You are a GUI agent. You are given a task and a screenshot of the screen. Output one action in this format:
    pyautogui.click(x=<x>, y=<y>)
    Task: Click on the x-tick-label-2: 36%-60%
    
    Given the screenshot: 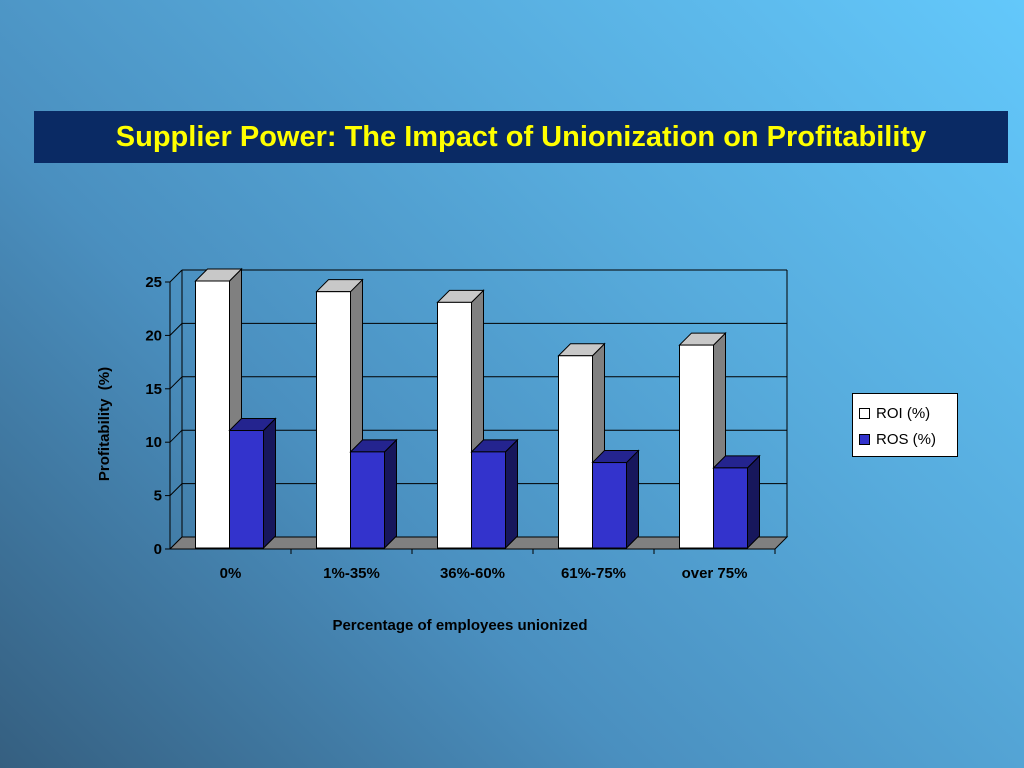 What is the action you would take?
    pyautogui.click(x=472, y=573)
    